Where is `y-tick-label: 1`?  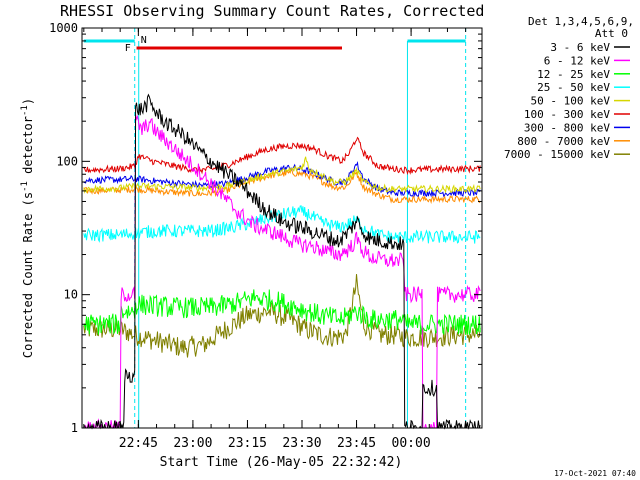 y-tick-label: 1 is located at coordinates (74, 428).